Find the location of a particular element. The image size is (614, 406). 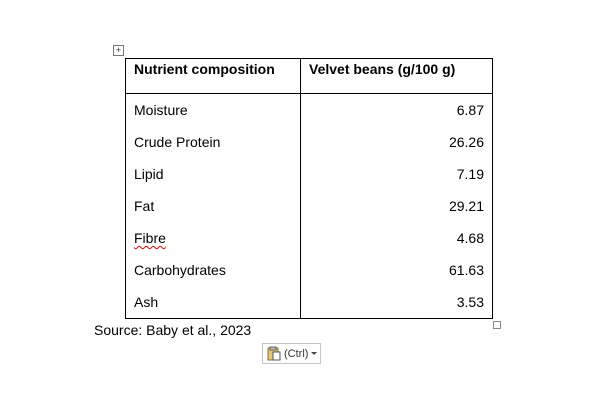

nutrient-name: Fibre is located at coordinates (150, 238).